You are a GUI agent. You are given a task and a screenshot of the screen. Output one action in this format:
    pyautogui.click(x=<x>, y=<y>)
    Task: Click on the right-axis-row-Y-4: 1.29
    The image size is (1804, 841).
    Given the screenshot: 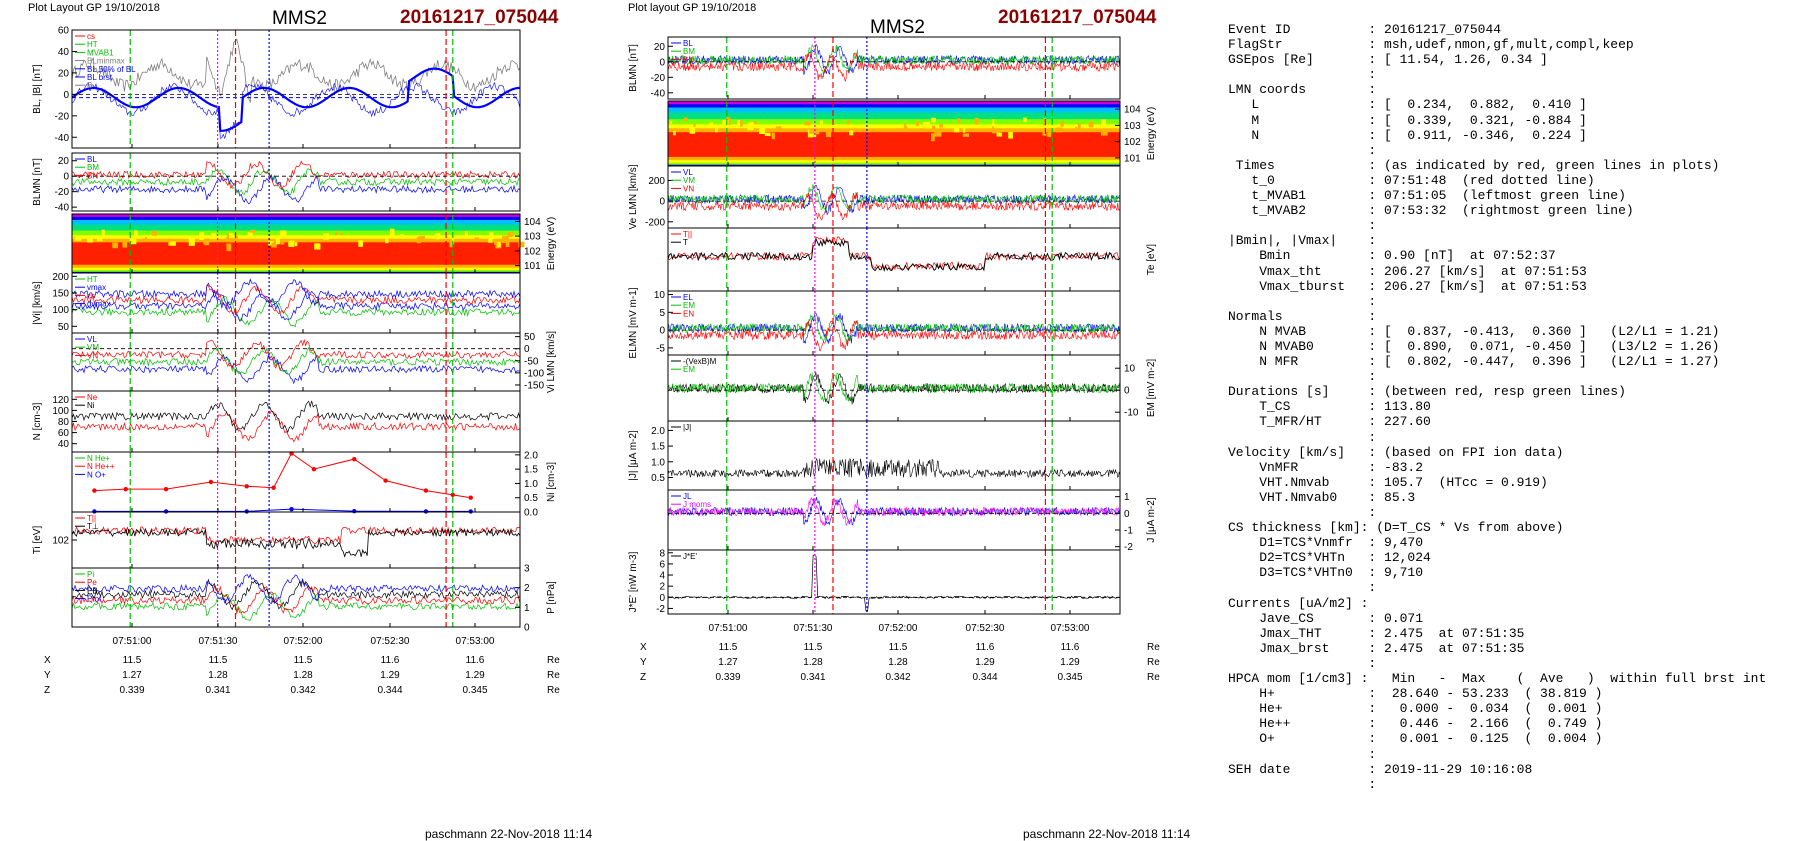 What is the action you would take?
    pyautogui.click(x=1070, y=662)
    